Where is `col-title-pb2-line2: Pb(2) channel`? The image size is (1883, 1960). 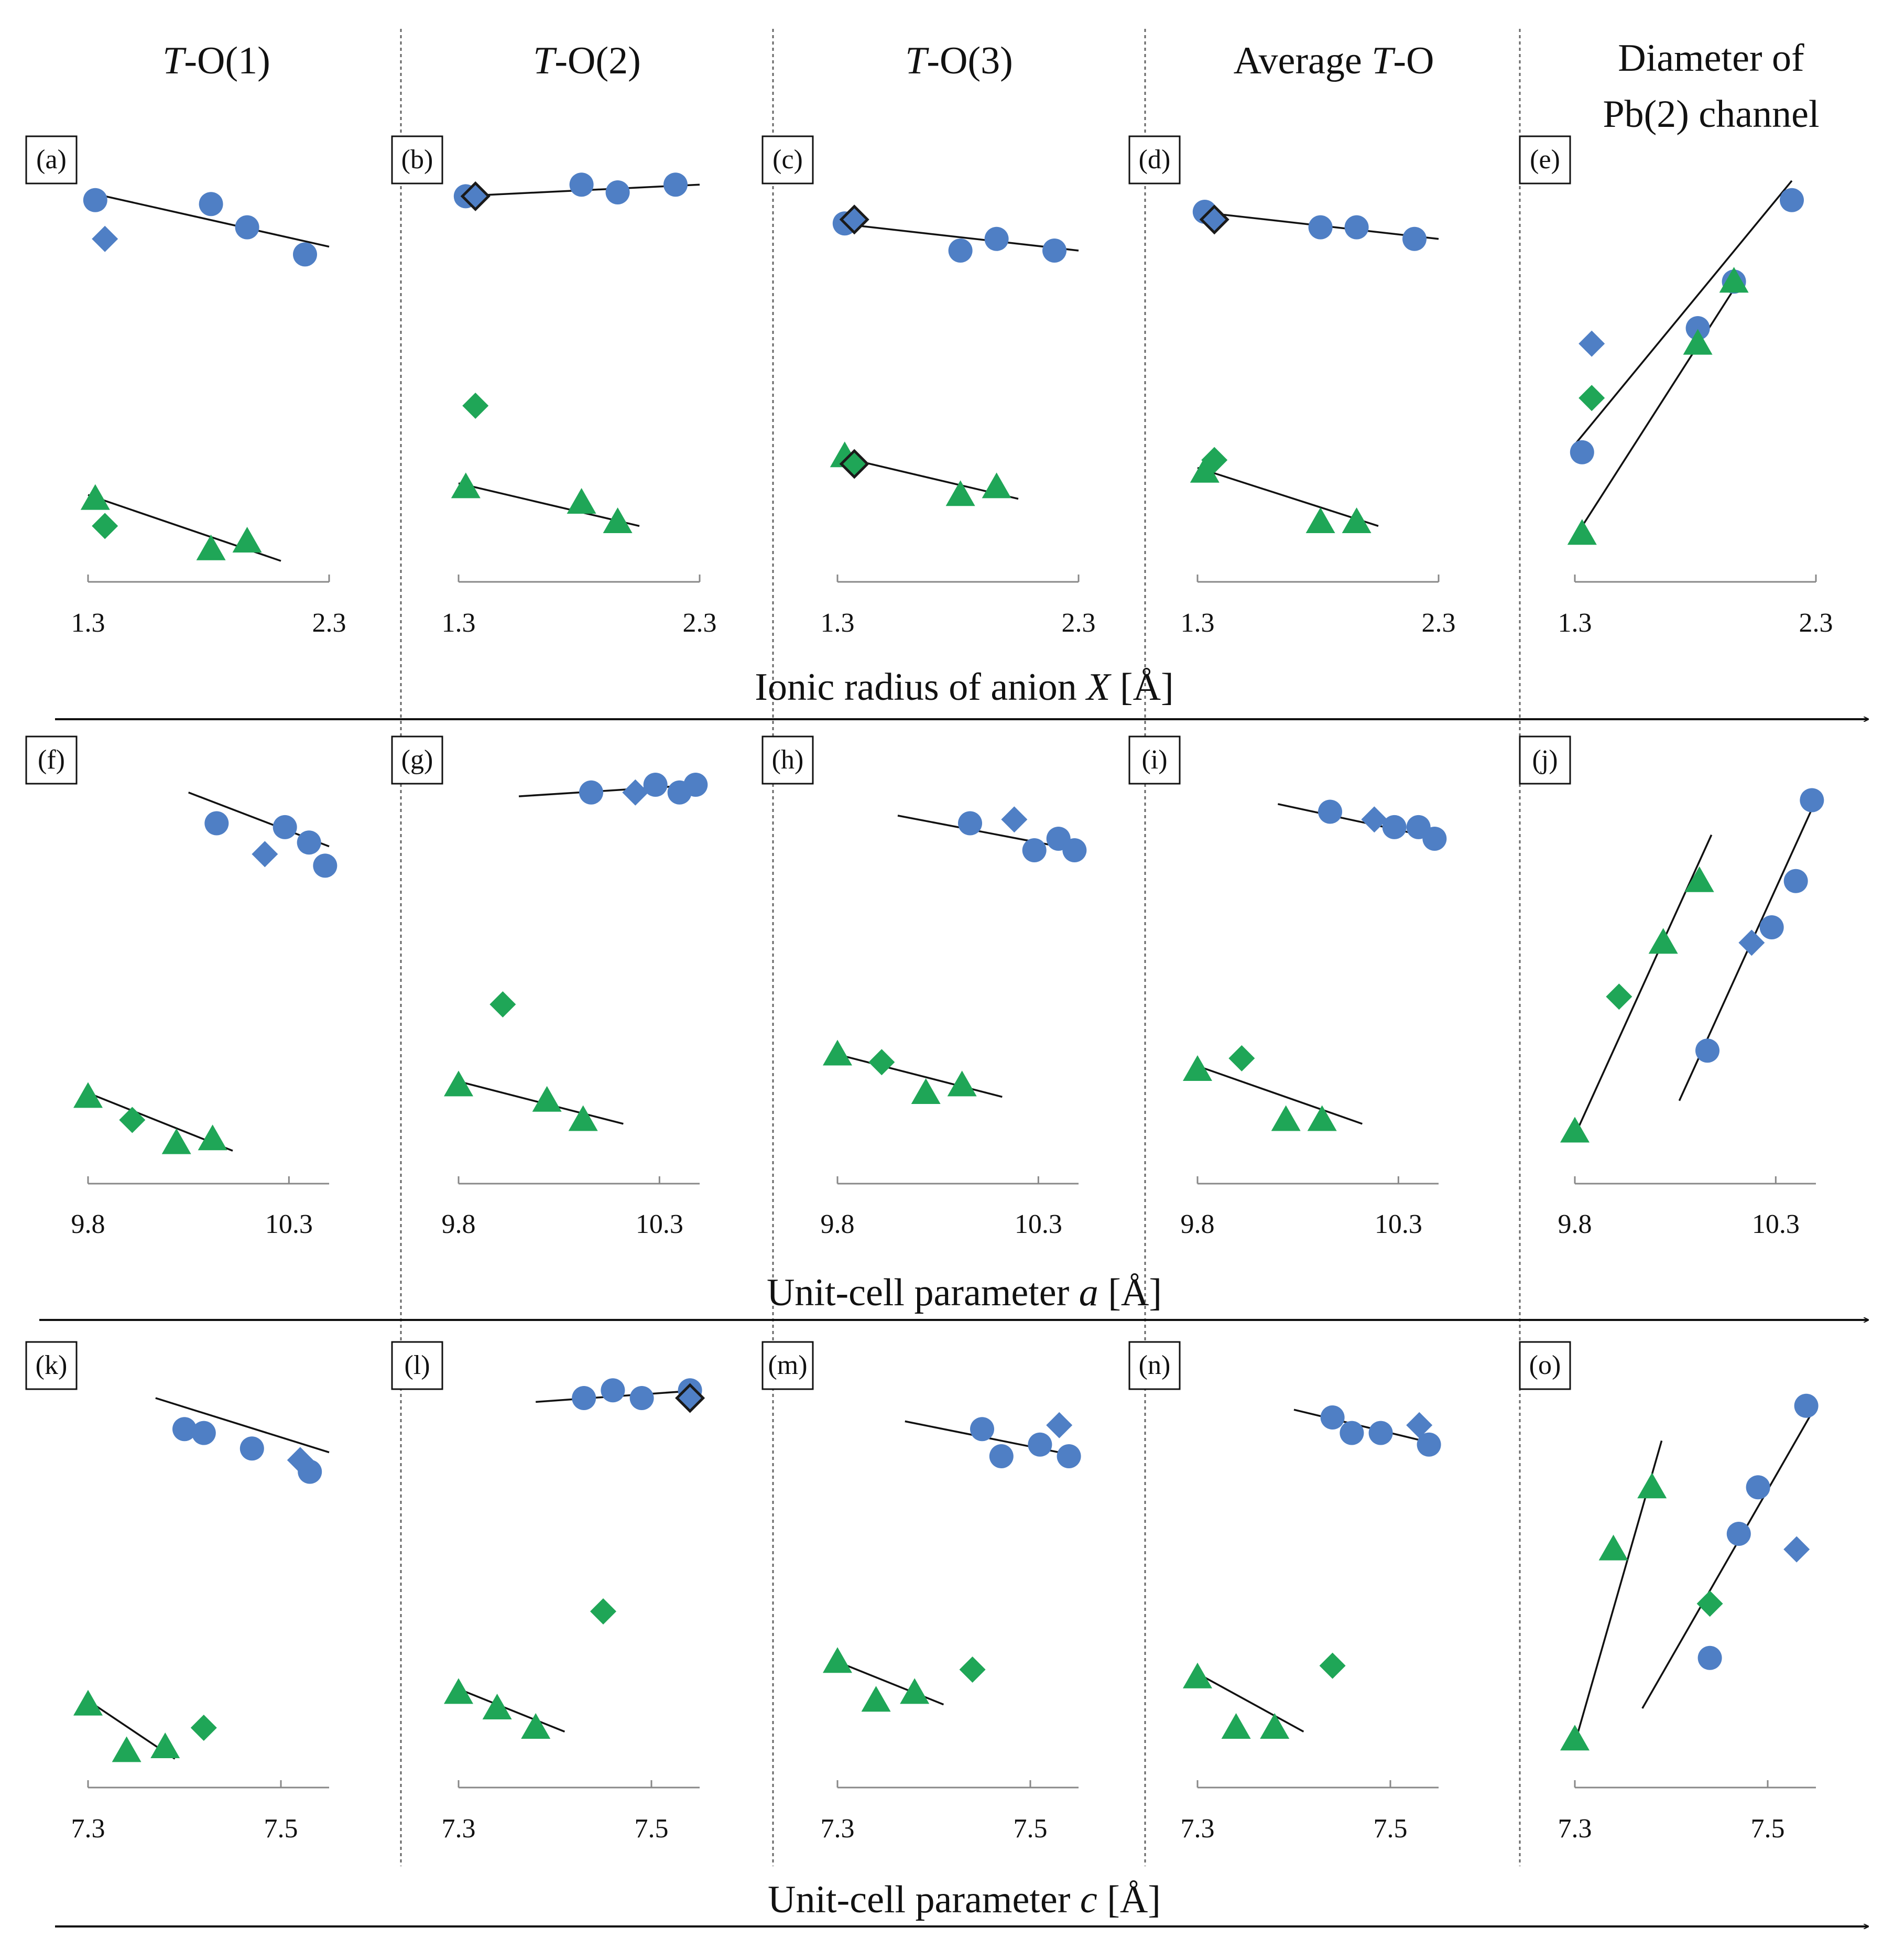
col-title-pb2-line2: Pb(2) channel is located at coordinates (1711, 114).